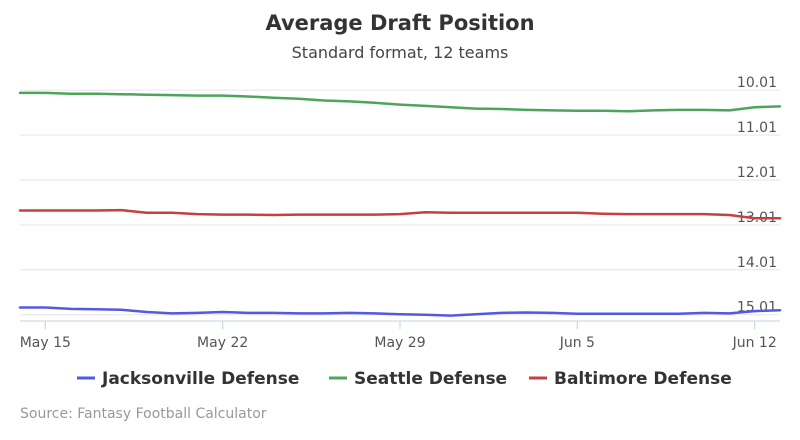 The image size is (800, 440). What do you see at coordinates (757, 128) in the screenshot?
I see `y-tick-label: 11.01` at bounding box center [757, 128].